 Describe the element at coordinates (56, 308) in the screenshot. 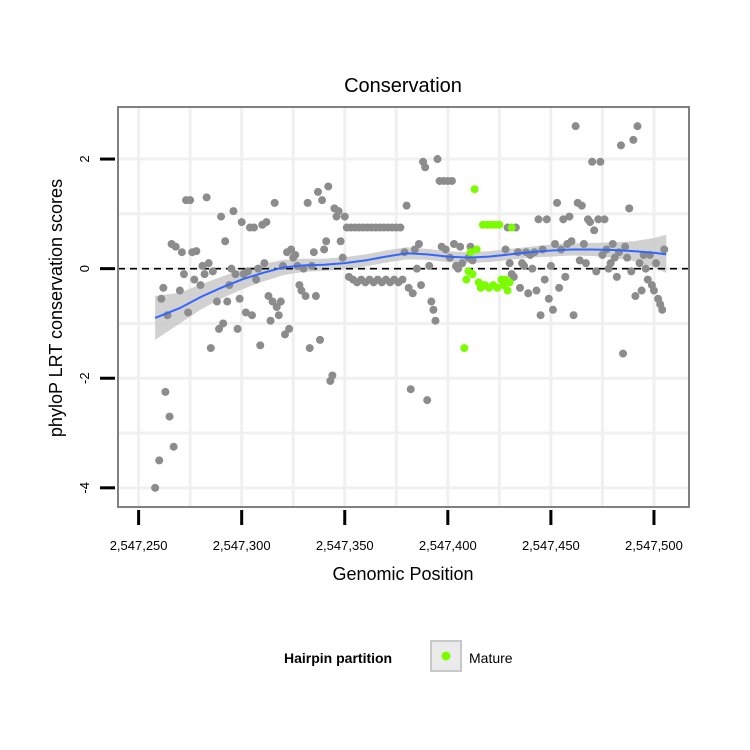

I see `y-axis-title: phyloP LRT conservation scores` at that location.